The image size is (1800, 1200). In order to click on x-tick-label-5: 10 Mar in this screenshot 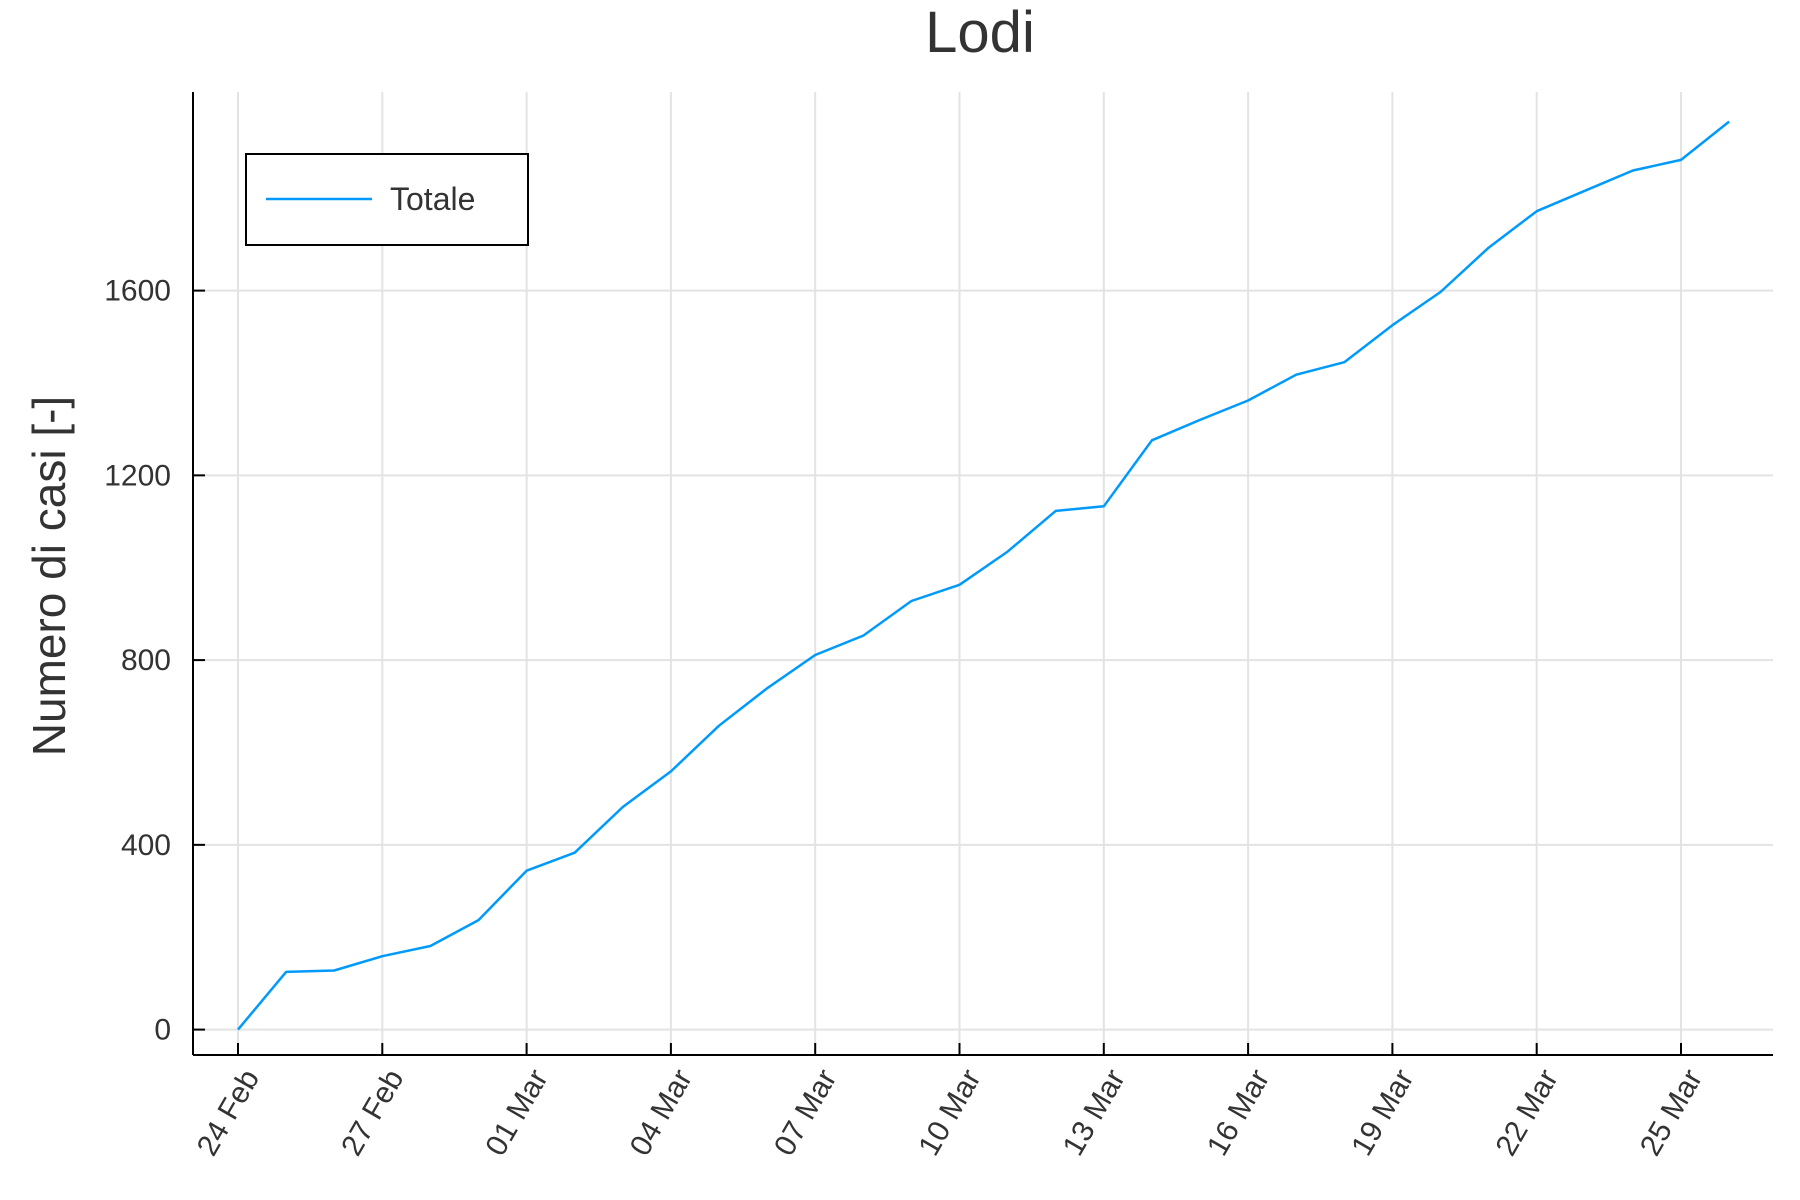, I will do `click(949, 1112)`.